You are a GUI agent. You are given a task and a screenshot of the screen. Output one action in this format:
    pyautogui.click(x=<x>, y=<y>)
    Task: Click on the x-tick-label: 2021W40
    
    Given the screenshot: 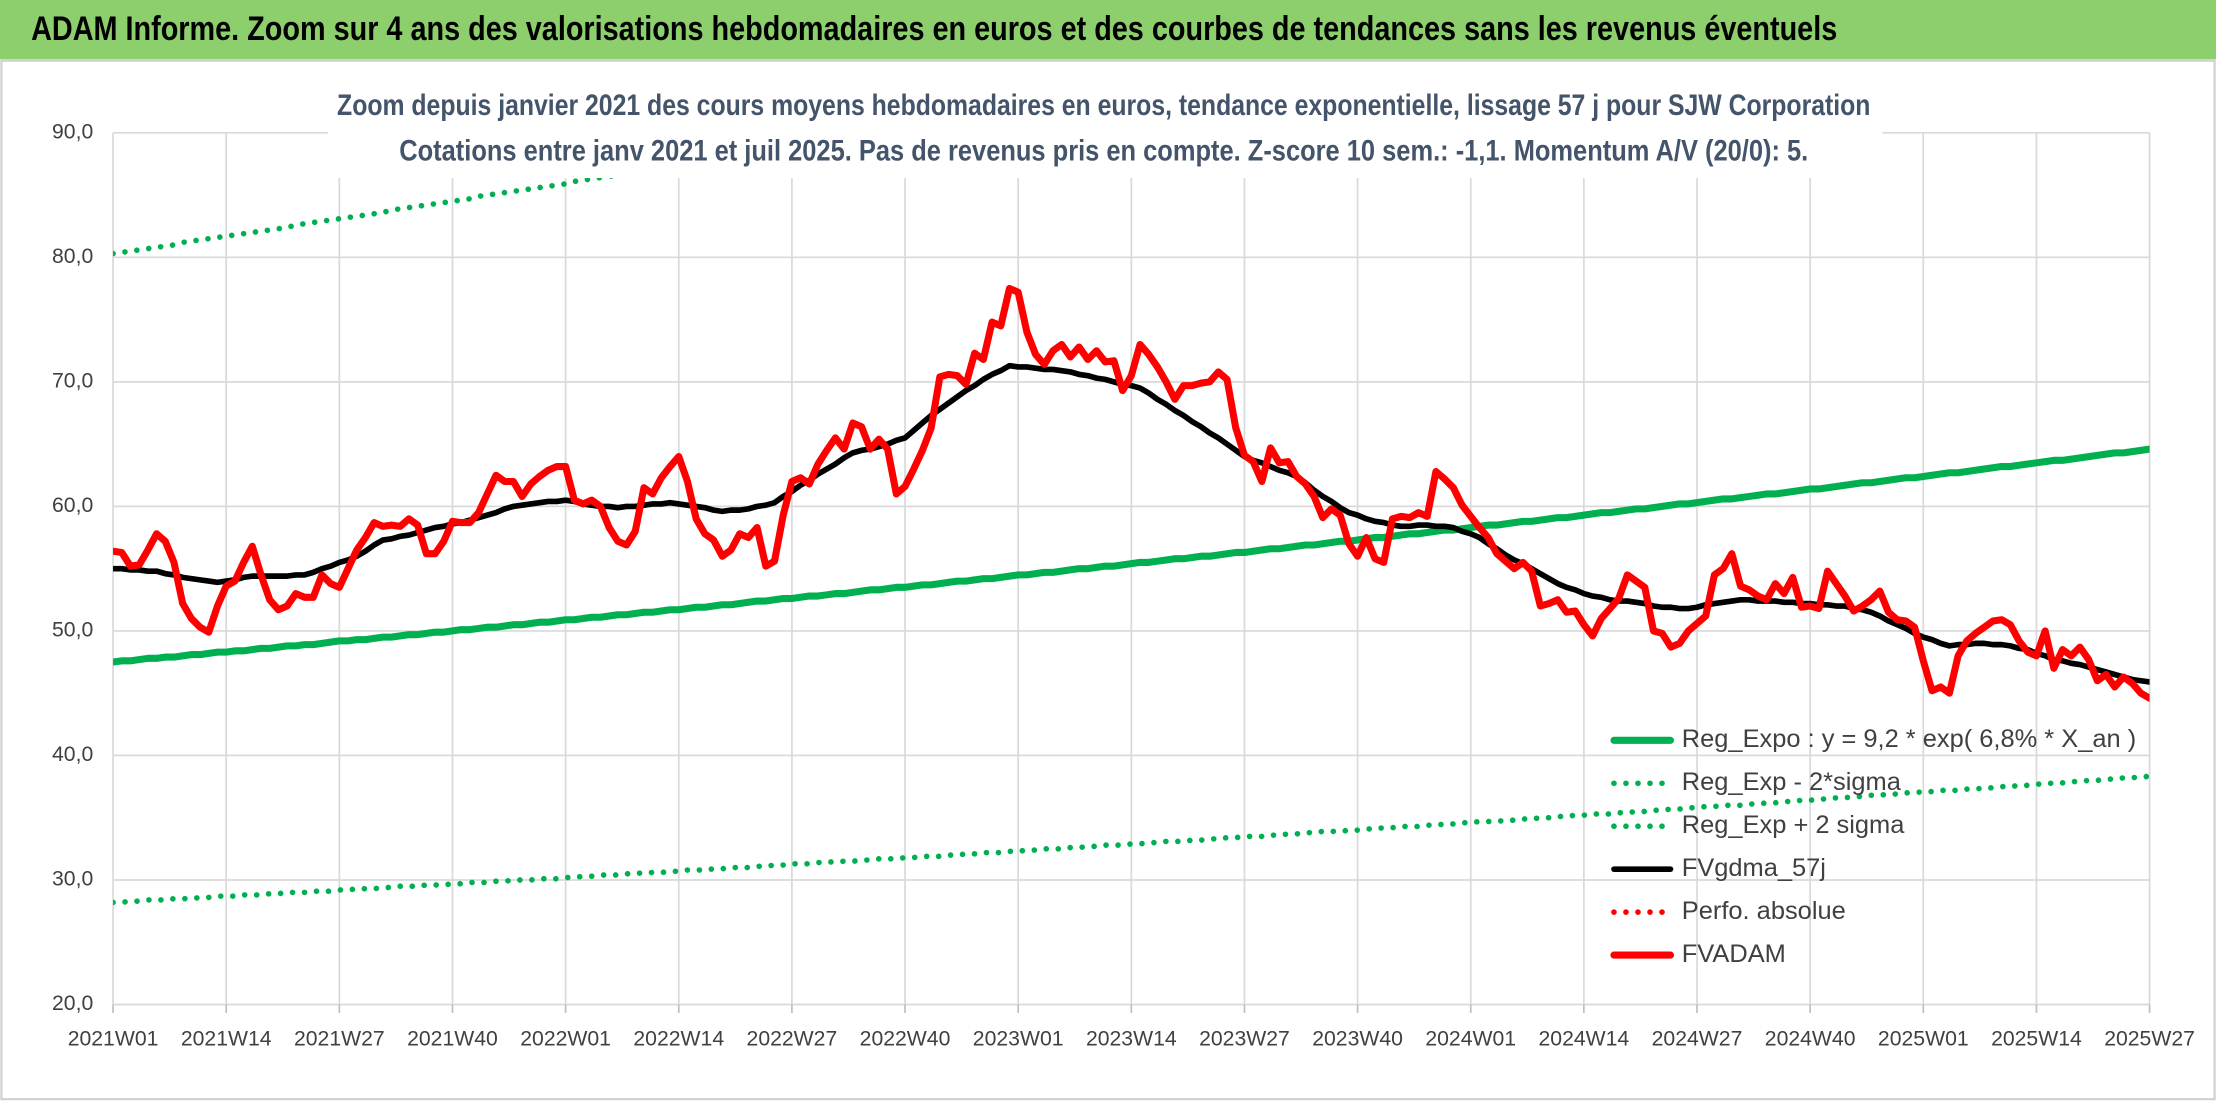 What is the action you would take?
    pyautogui.click(x=452, y=1038)
    